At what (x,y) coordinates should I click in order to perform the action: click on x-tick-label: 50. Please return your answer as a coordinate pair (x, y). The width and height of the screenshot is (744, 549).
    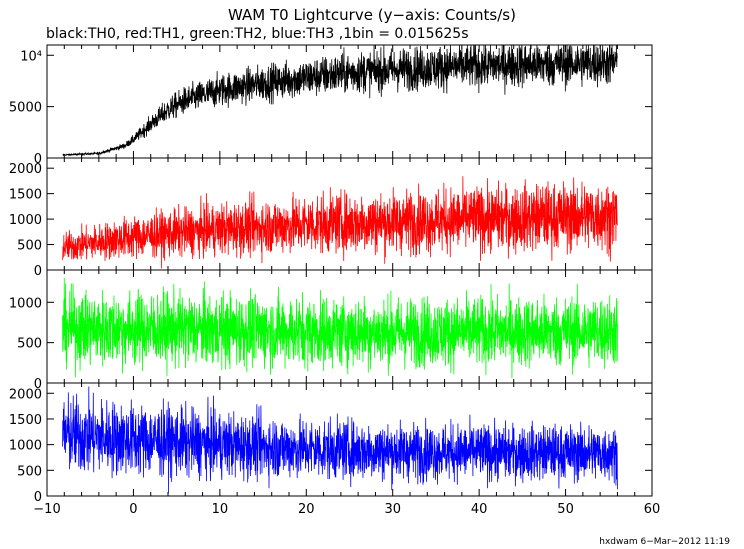
    Looking at the image, I should click on (565, 509).